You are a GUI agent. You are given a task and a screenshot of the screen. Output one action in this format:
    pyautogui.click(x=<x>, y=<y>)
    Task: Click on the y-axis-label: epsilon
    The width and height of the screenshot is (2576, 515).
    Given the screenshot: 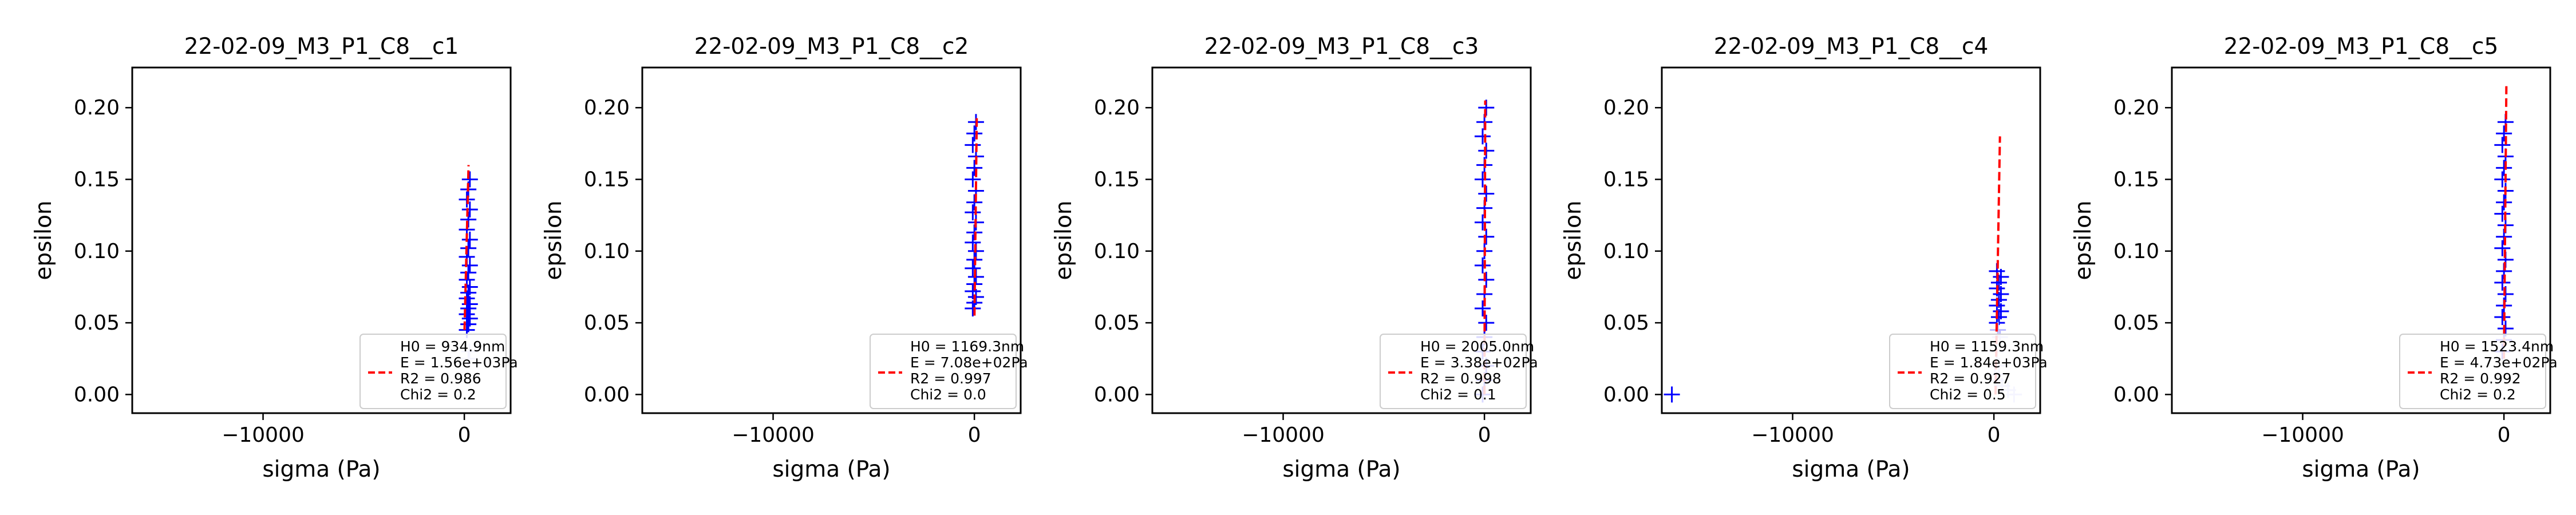 What is the action you would take?
    pyautogui.click(x=554, y=240)
    